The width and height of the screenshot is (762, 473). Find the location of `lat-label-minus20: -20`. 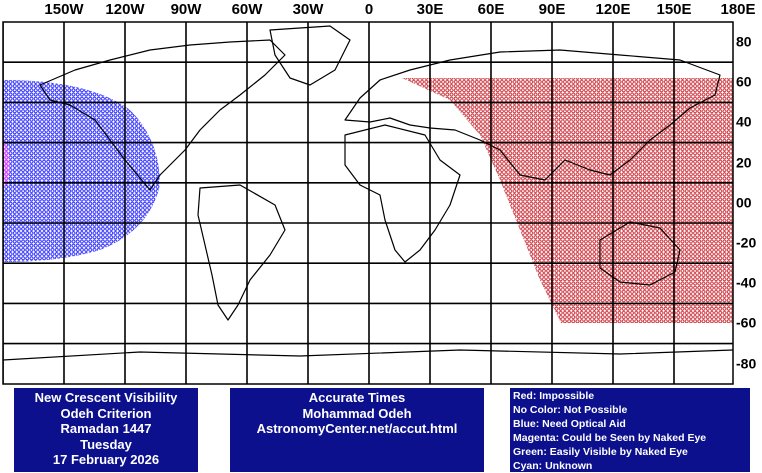

lat-label-minus20: -20 is located at coordinates (746, 242).